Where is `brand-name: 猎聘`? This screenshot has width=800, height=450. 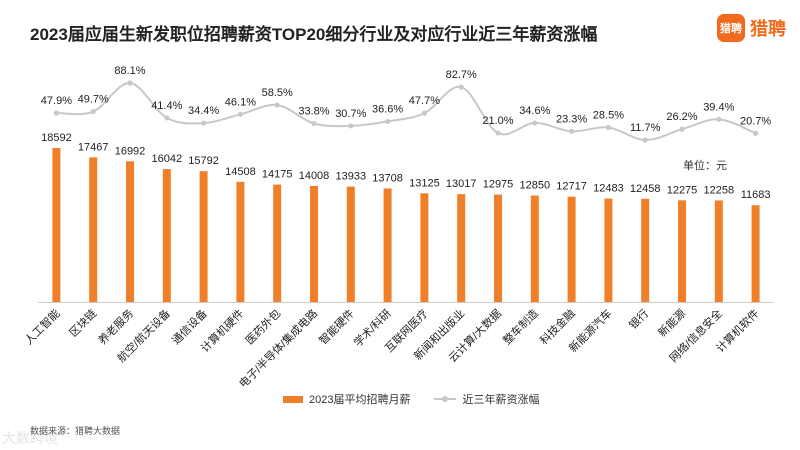 brand-name: 猎聘 is located at coordinates (768, 29).